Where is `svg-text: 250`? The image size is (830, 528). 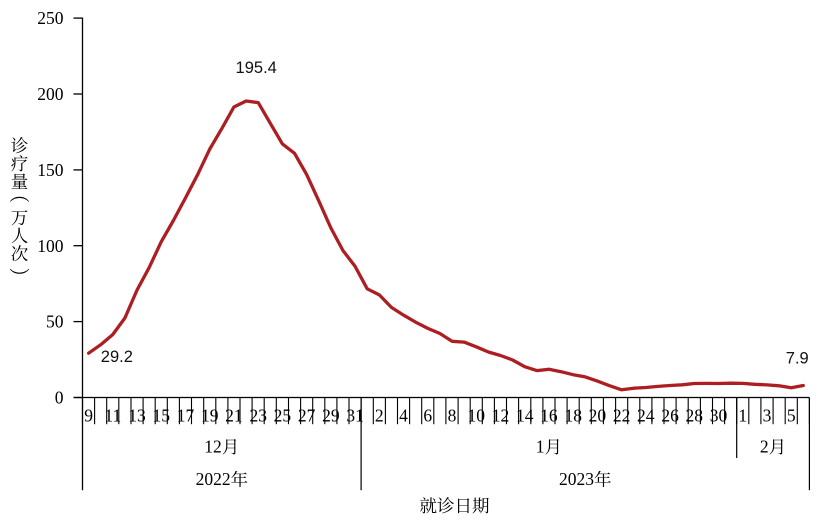 svg-text: 250 is located at coordinates (50, 18).